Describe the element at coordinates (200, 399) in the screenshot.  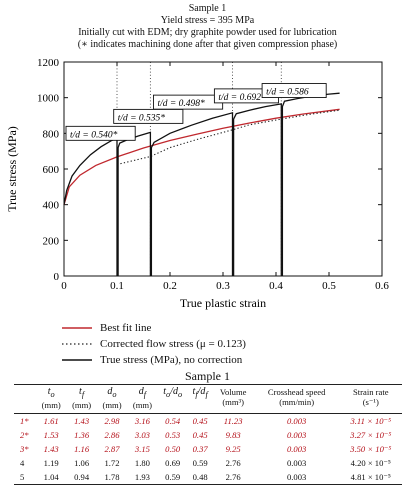
I see `column-header: tf/df` at that location.